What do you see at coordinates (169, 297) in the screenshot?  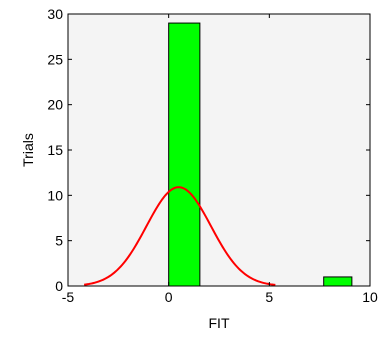 I see `x-tick-label: 0` at bounding box center [169, 297].